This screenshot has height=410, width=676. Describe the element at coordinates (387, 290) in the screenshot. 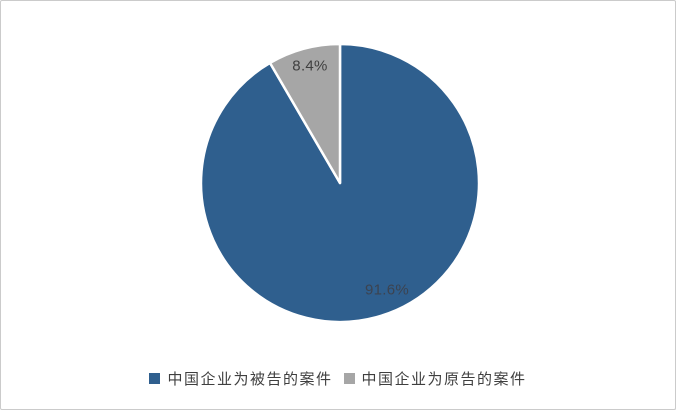

I see `data-label-defendant-pct: 91.6%` at that location.